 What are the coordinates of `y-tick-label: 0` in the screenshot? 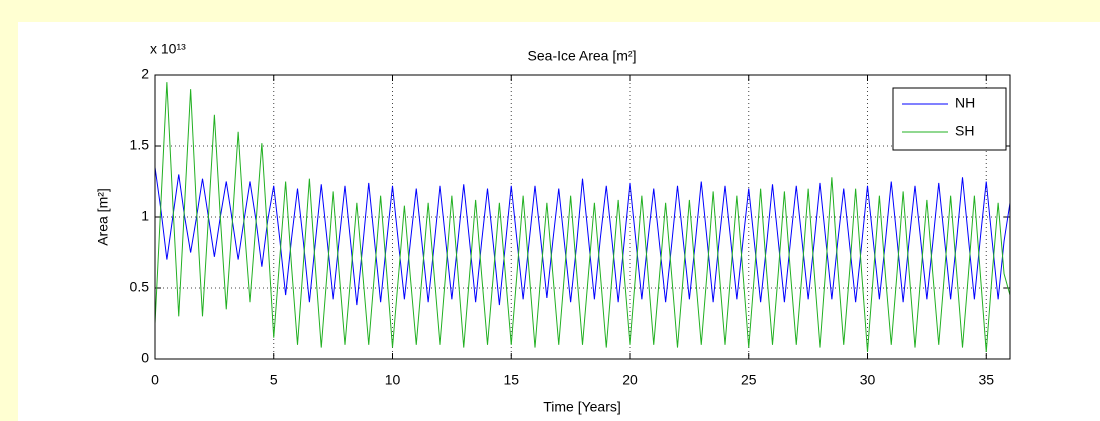 It's located at (145, 358).